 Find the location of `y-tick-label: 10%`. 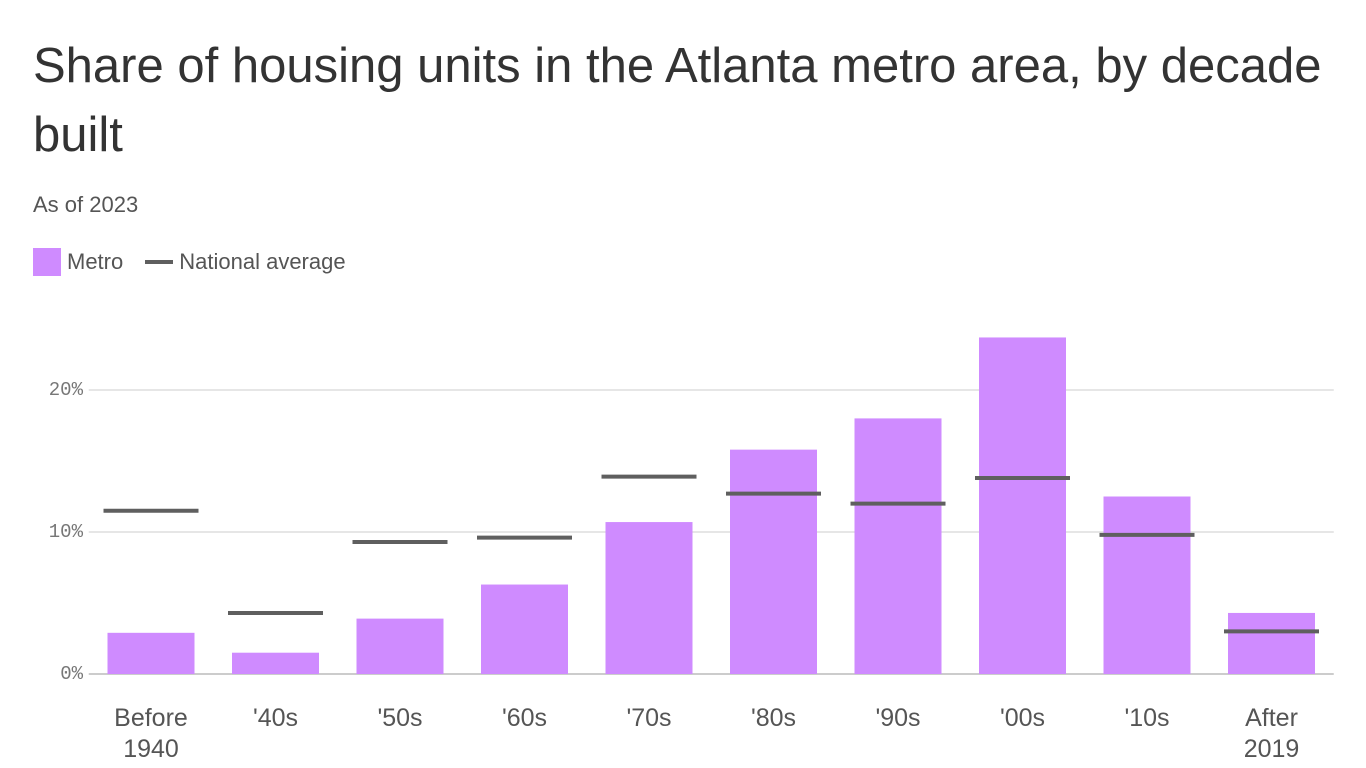

y-tick-label: 10% is located at coordinates (66, 532).